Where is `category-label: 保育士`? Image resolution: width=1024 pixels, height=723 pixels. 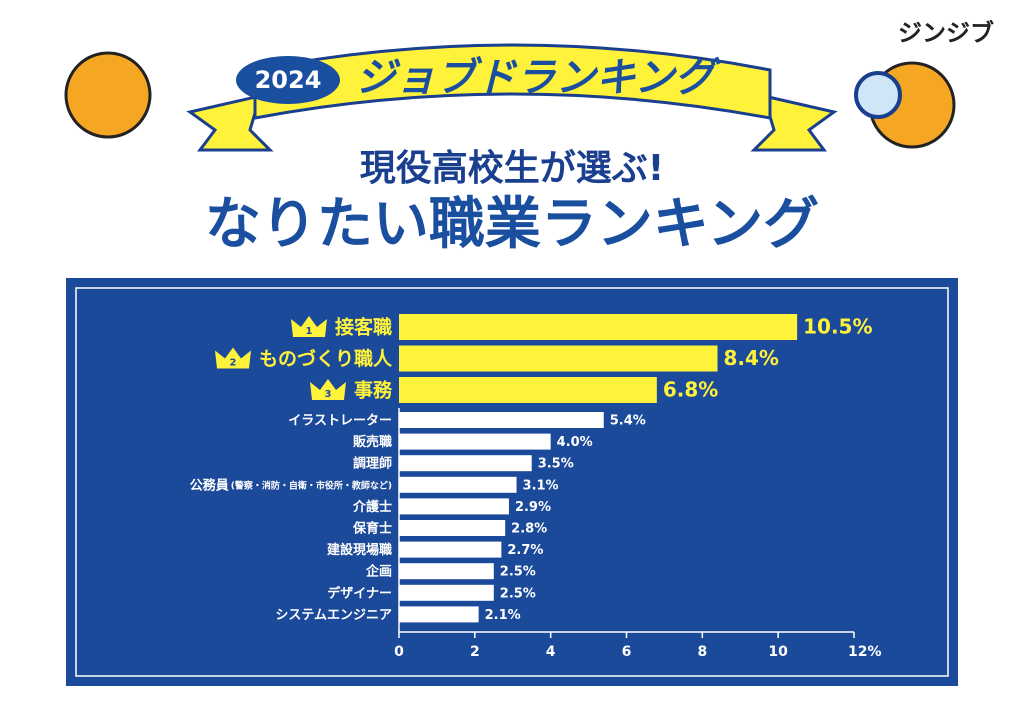
category-label: 保育士 is located at coordinates (372, 529).